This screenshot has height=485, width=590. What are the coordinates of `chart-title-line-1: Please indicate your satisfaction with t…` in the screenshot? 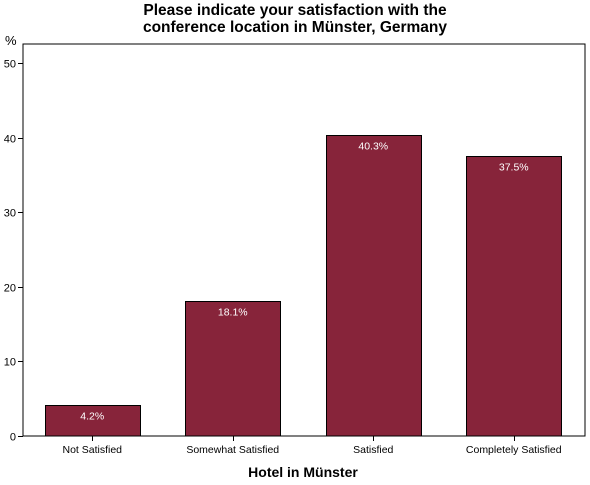 It's located at (295, 10).